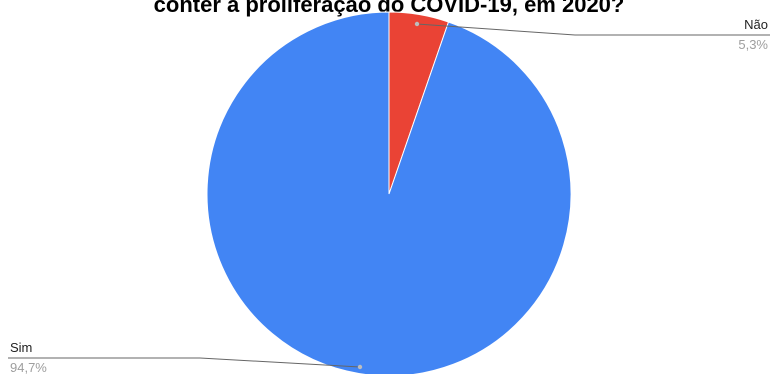 The image size is (770, 374). I want to click on leader-dot-nao, so click(417, 24).